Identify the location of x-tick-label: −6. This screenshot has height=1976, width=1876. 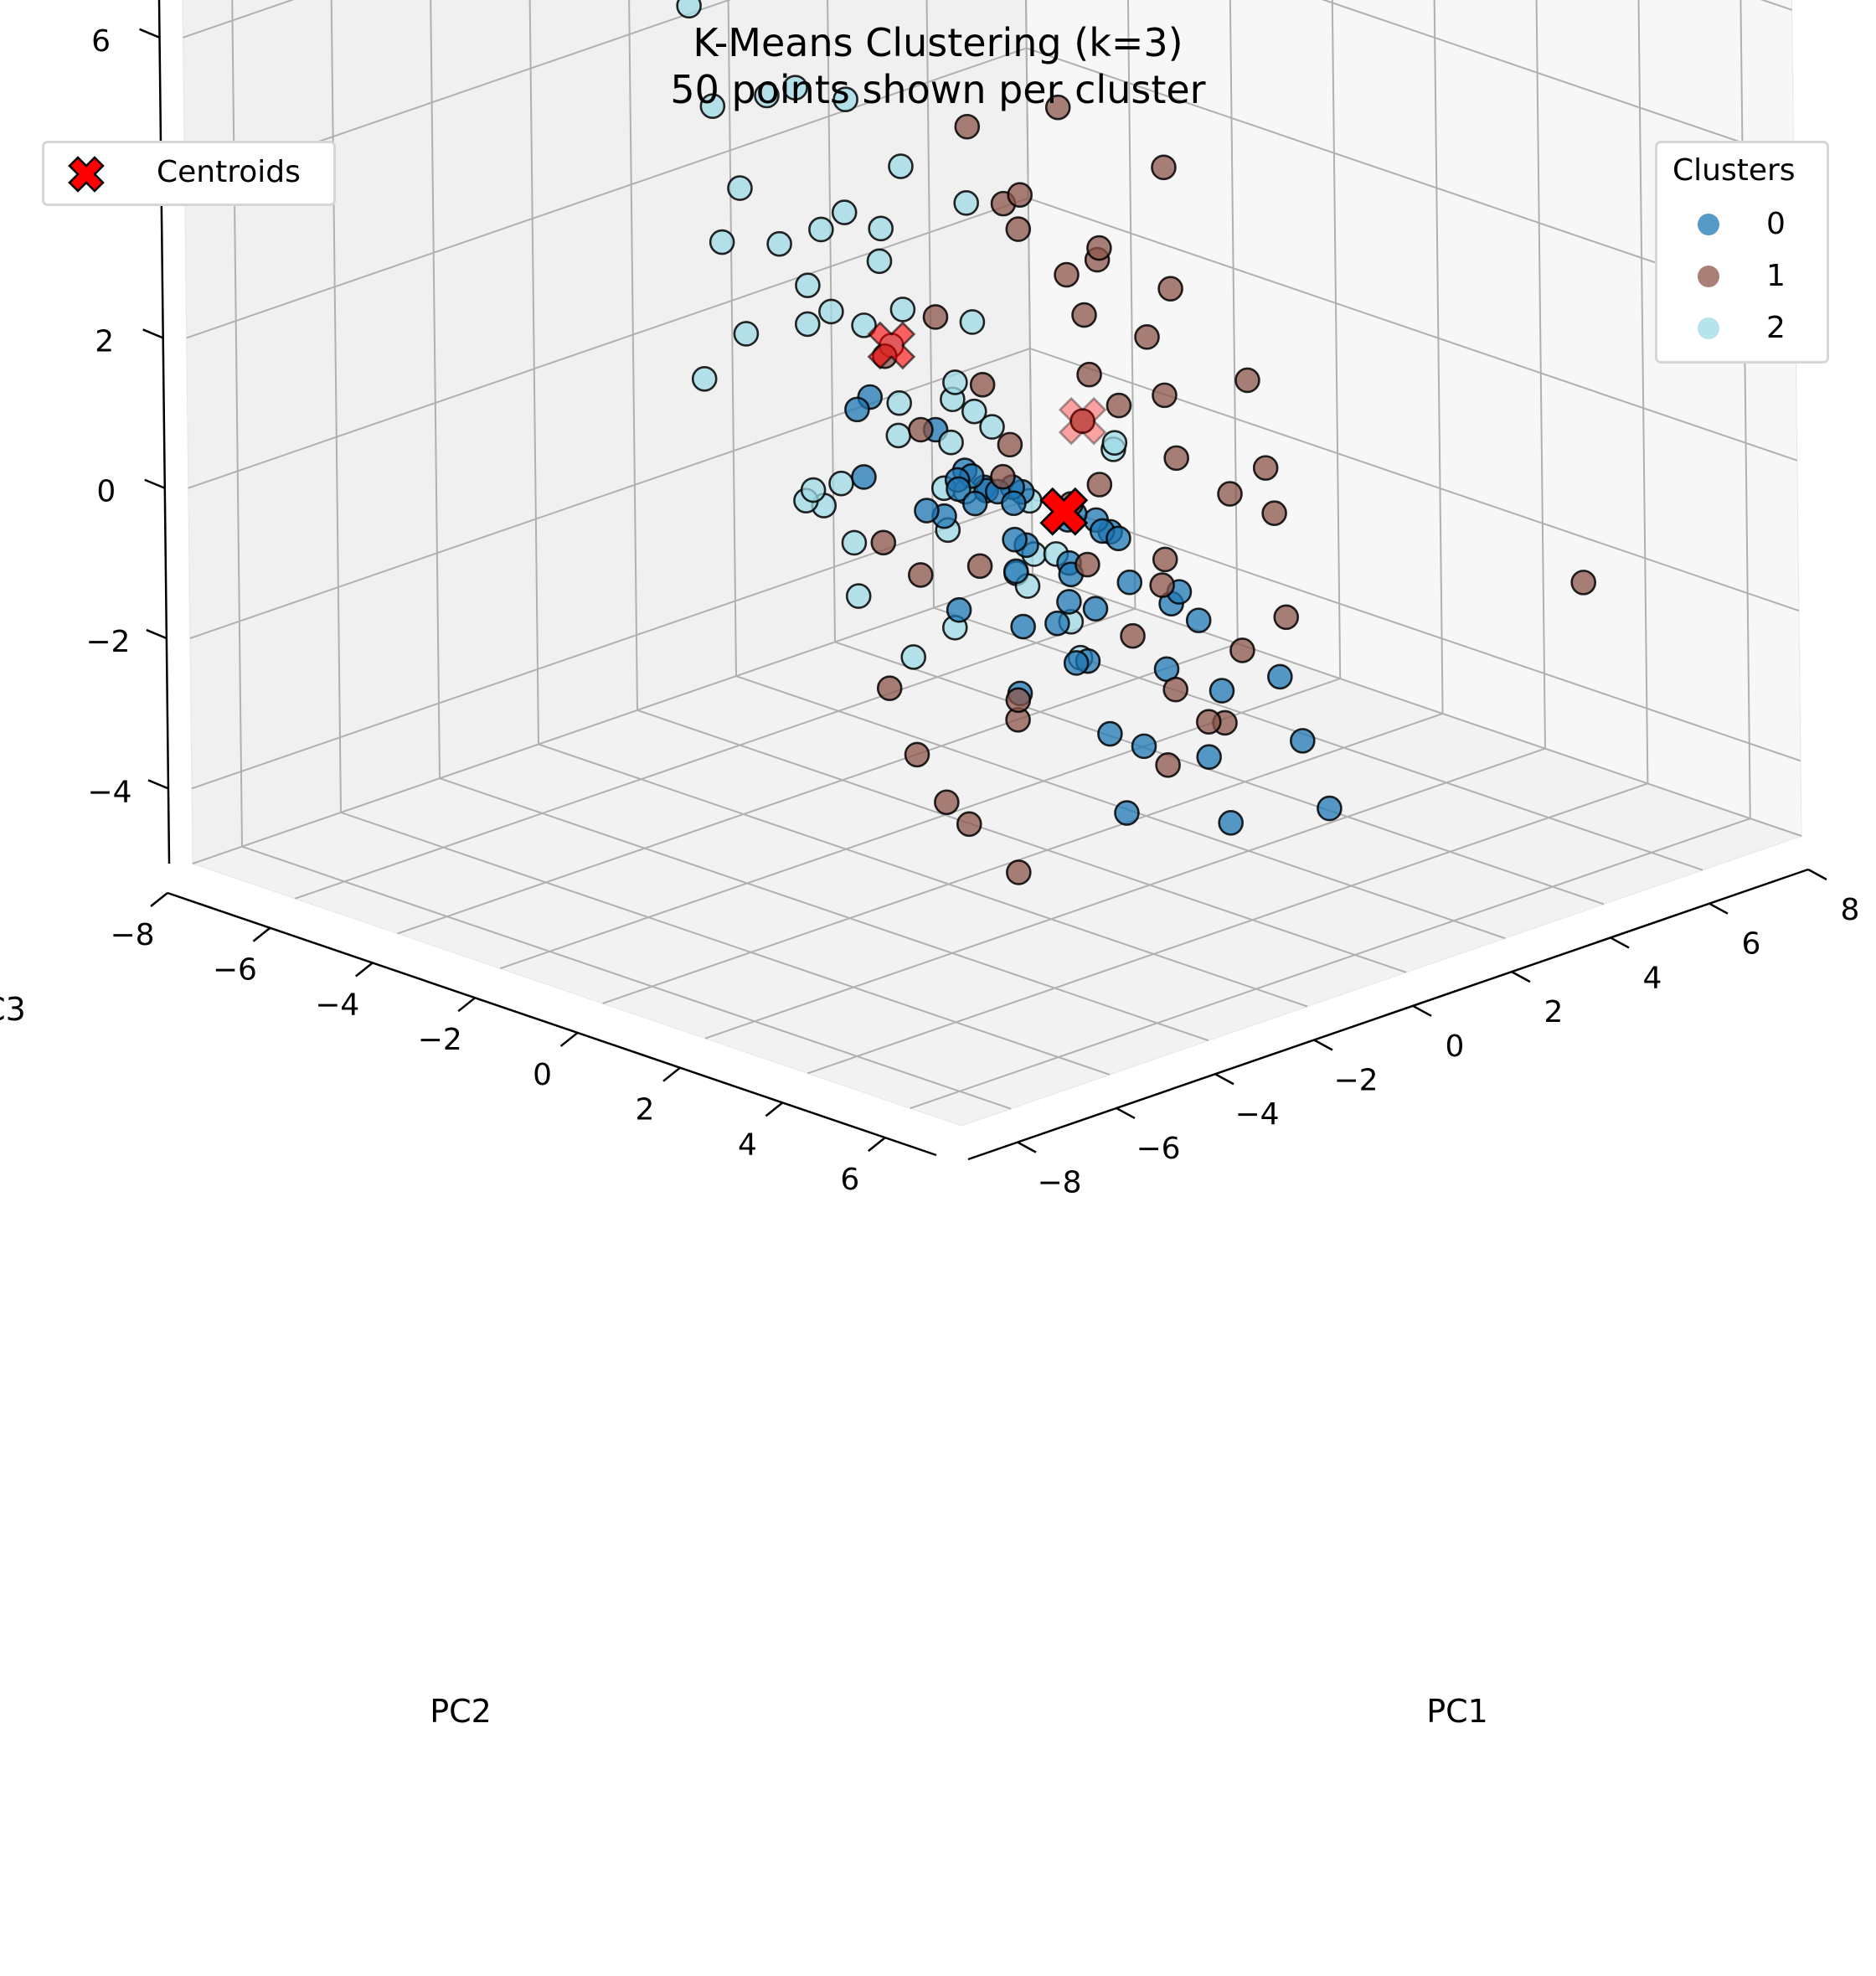
(1158, 1149).